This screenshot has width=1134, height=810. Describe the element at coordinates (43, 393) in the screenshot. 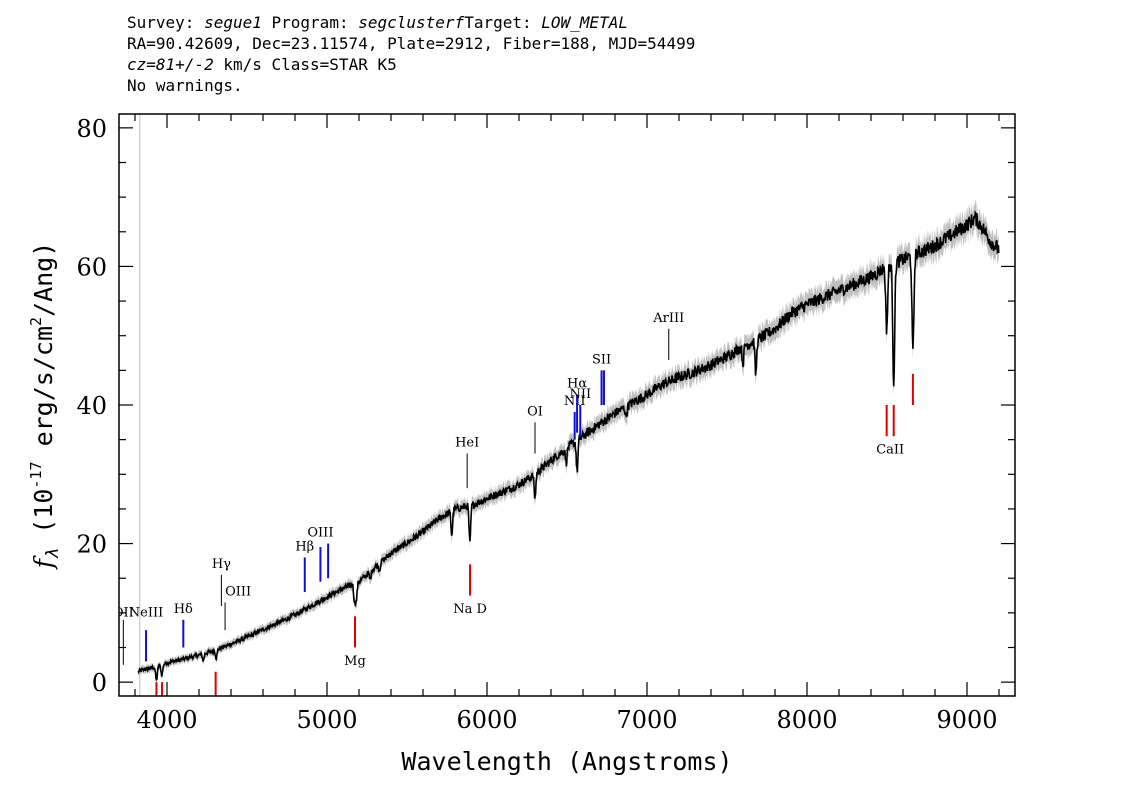

I see `y-axis-unit: erg/s/cm` at that location.